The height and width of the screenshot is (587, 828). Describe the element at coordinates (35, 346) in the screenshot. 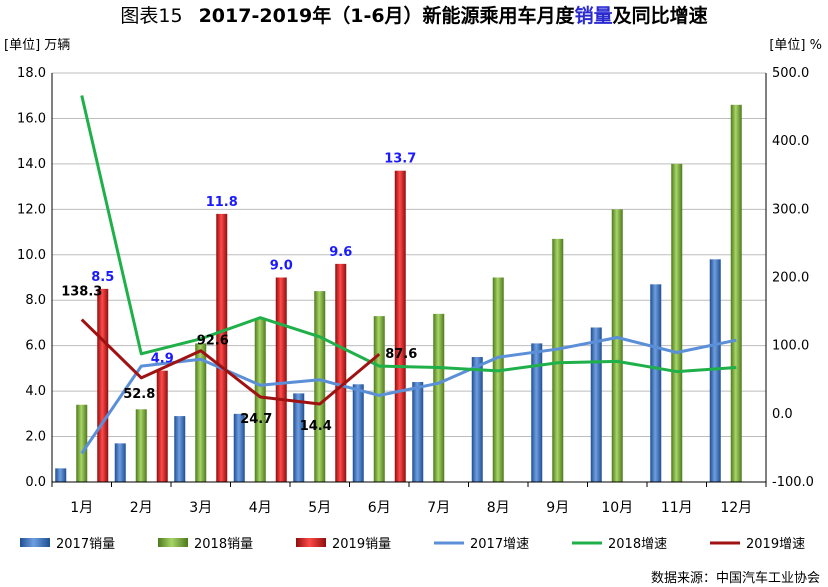

I see `left-tick-label: 6.0` at that location.